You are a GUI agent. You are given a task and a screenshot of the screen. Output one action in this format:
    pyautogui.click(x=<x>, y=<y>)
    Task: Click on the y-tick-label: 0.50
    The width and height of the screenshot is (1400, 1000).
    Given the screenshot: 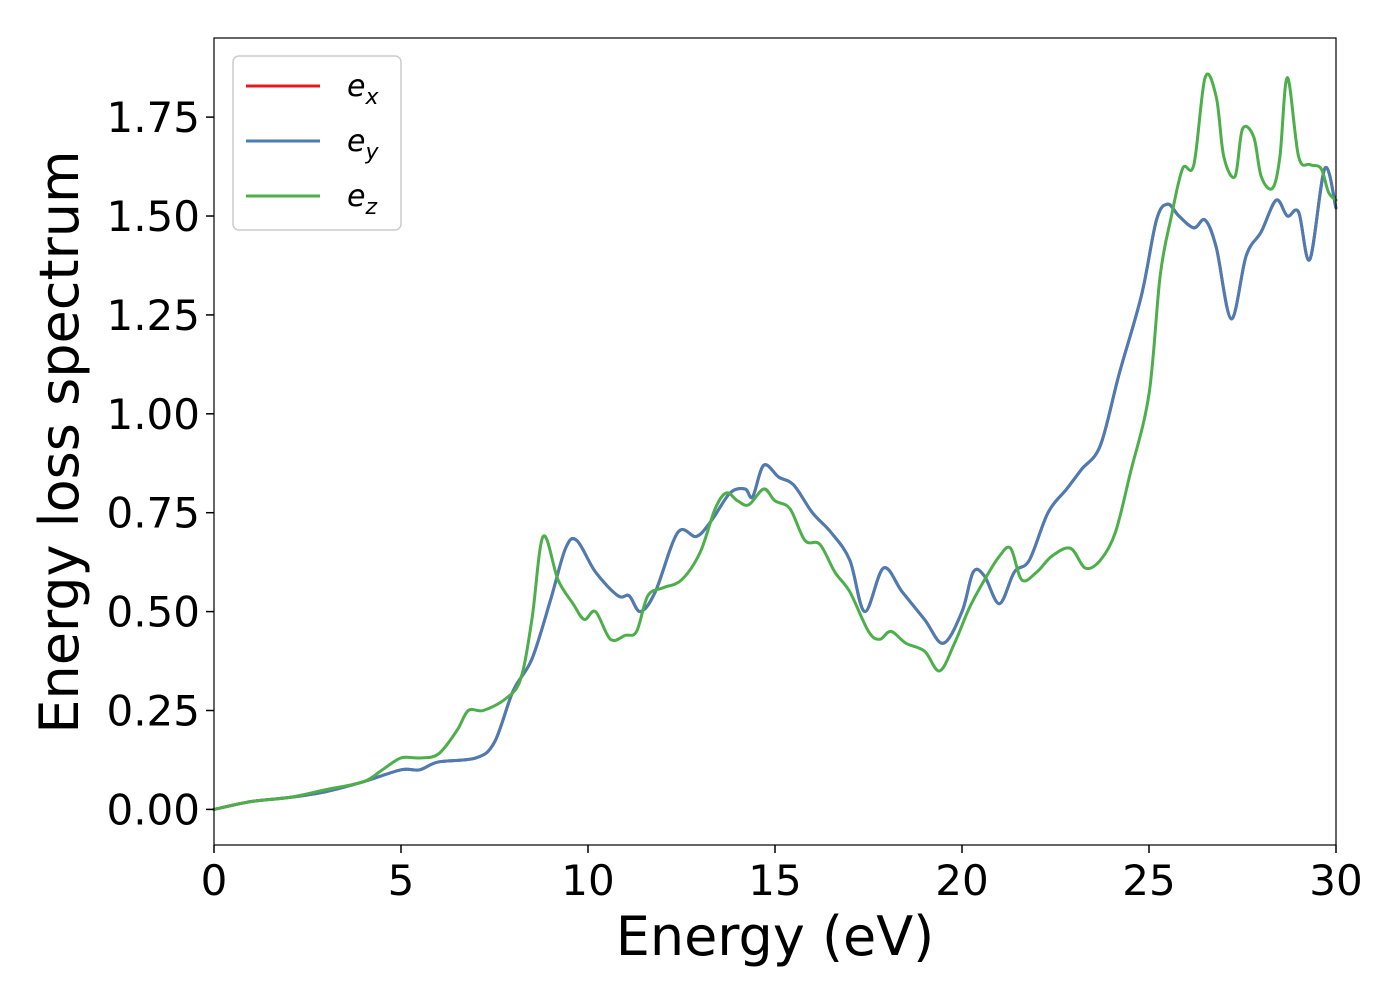 What is the action you would take?
    pyautogui.click(x=153, y=612)
    